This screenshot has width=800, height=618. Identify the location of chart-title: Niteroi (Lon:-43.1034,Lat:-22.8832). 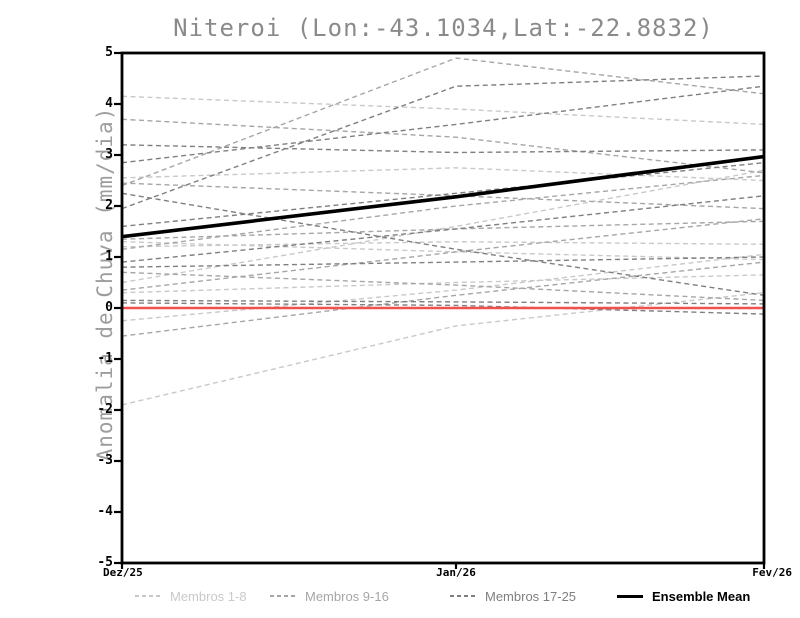
(443, 28).